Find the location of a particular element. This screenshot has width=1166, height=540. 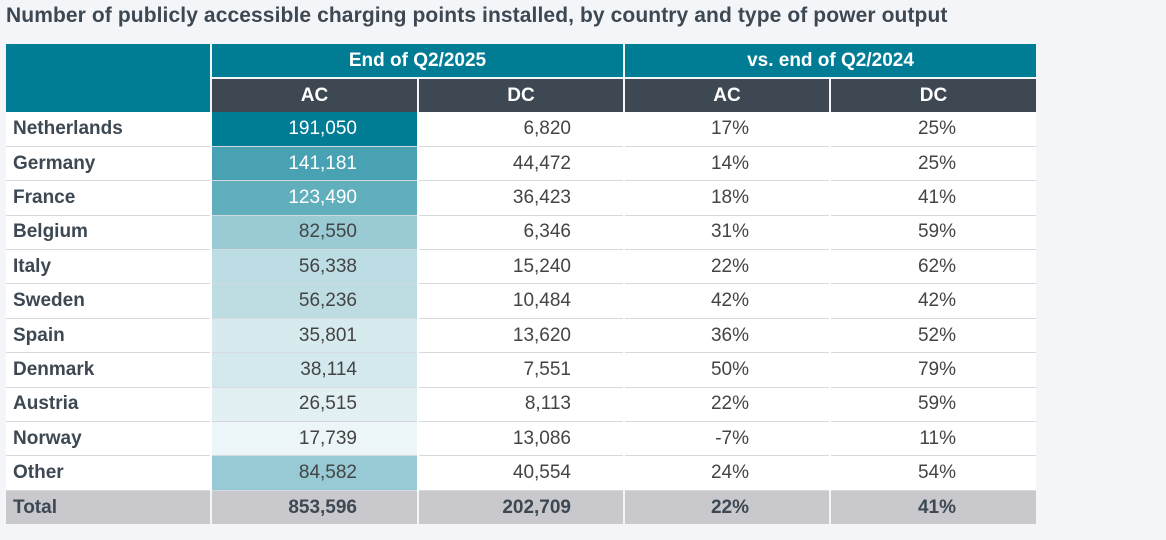

table-row: Norway 17,739 13,086 -7% 11% is located at coordinates (521, 439).